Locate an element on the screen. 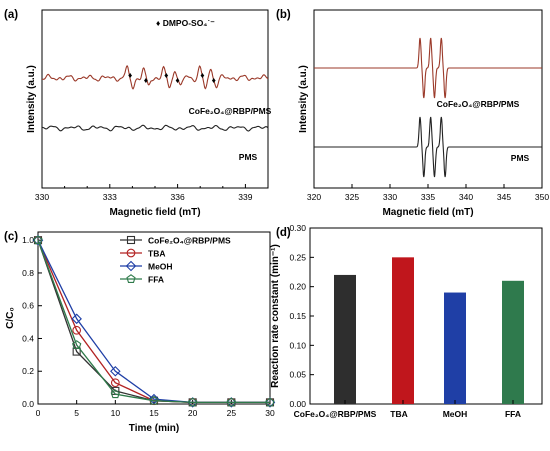 Image resolution: width=550 pixels, height=451 pixels. x-axis-label: Time (min) is located at coordinates (154, 428).